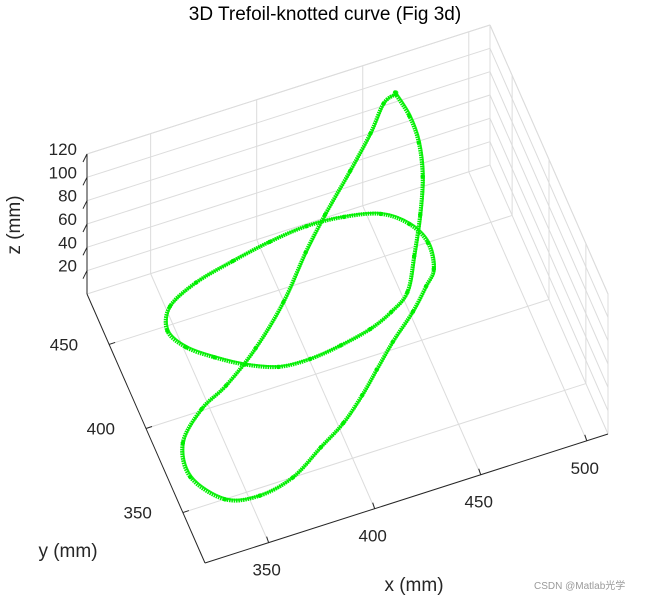  I want to click on z-tick-label: 60, so click(67, 219).